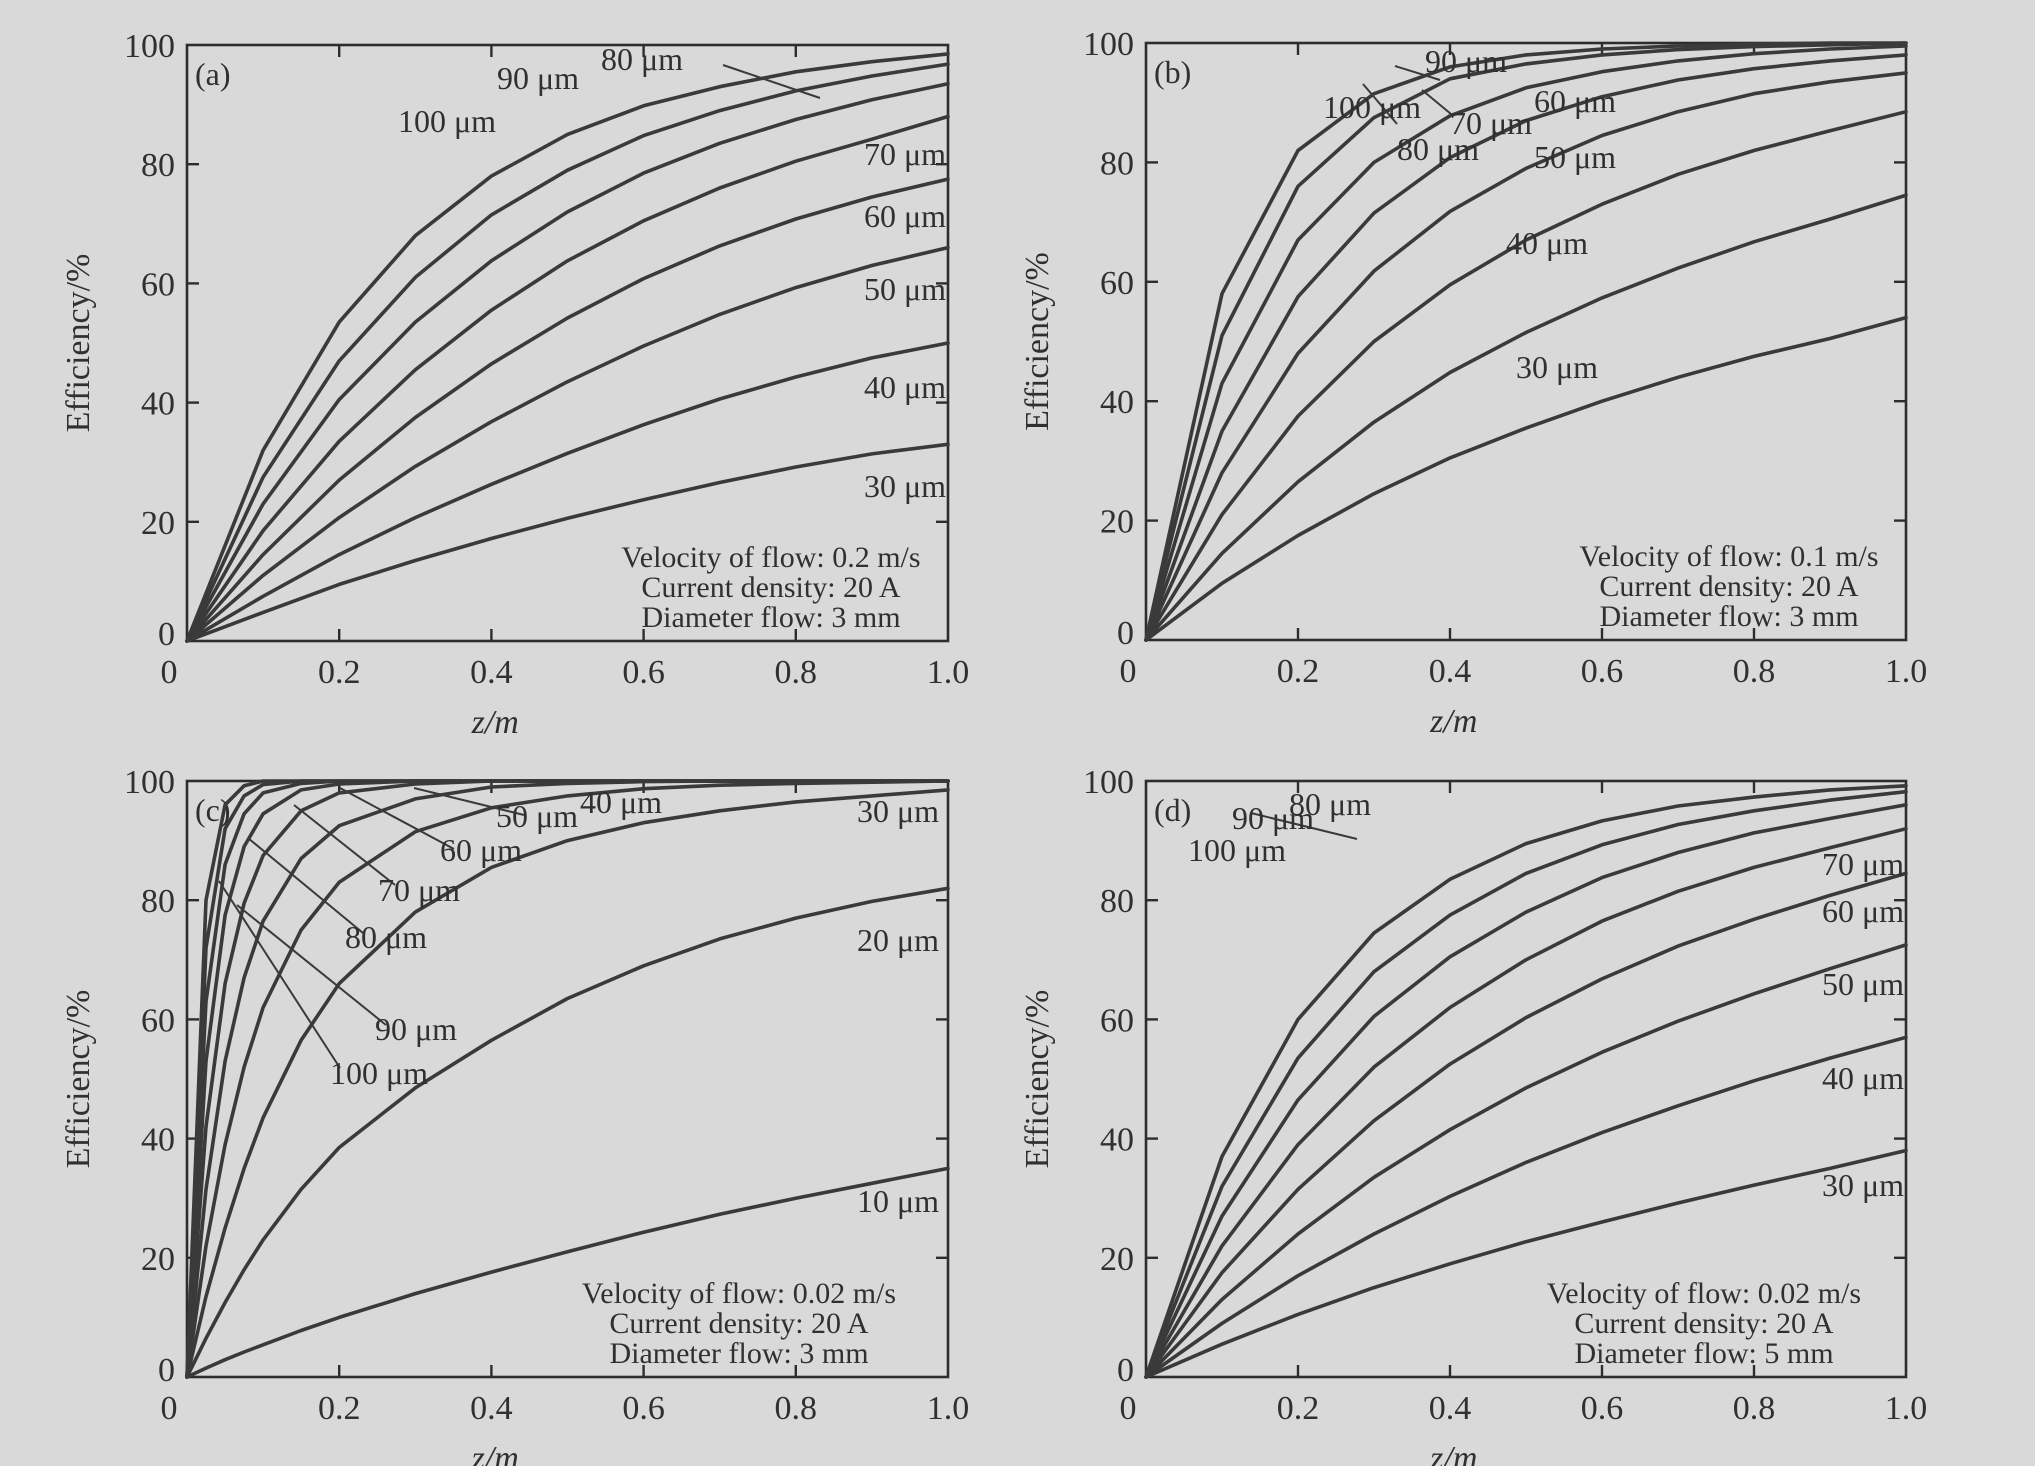 The image size is (2035, 1466). I want to click on y-tick-label: 20, so click(1117, 1259).